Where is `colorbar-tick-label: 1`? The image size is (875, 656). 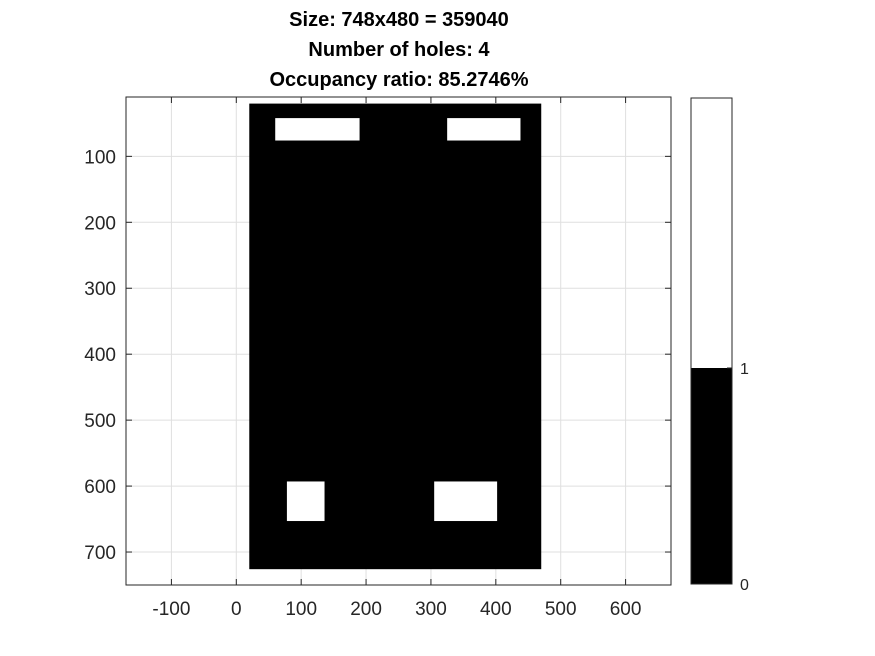
colorbar-tick-label: 1 is located at coordinates (744, 369).